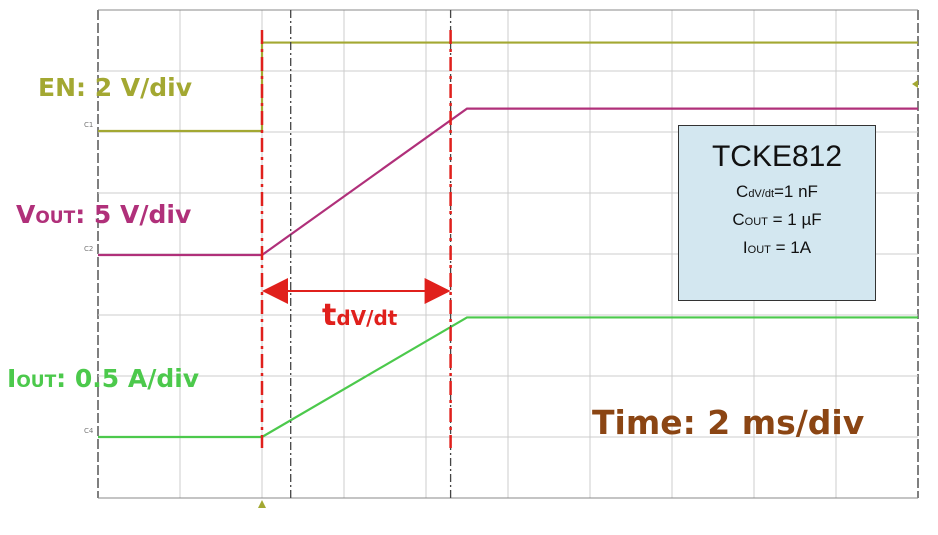 This screenshot has height=535, width=938. I want to click on tdvdt-annotation: tdV/dt, so click(359, 315).